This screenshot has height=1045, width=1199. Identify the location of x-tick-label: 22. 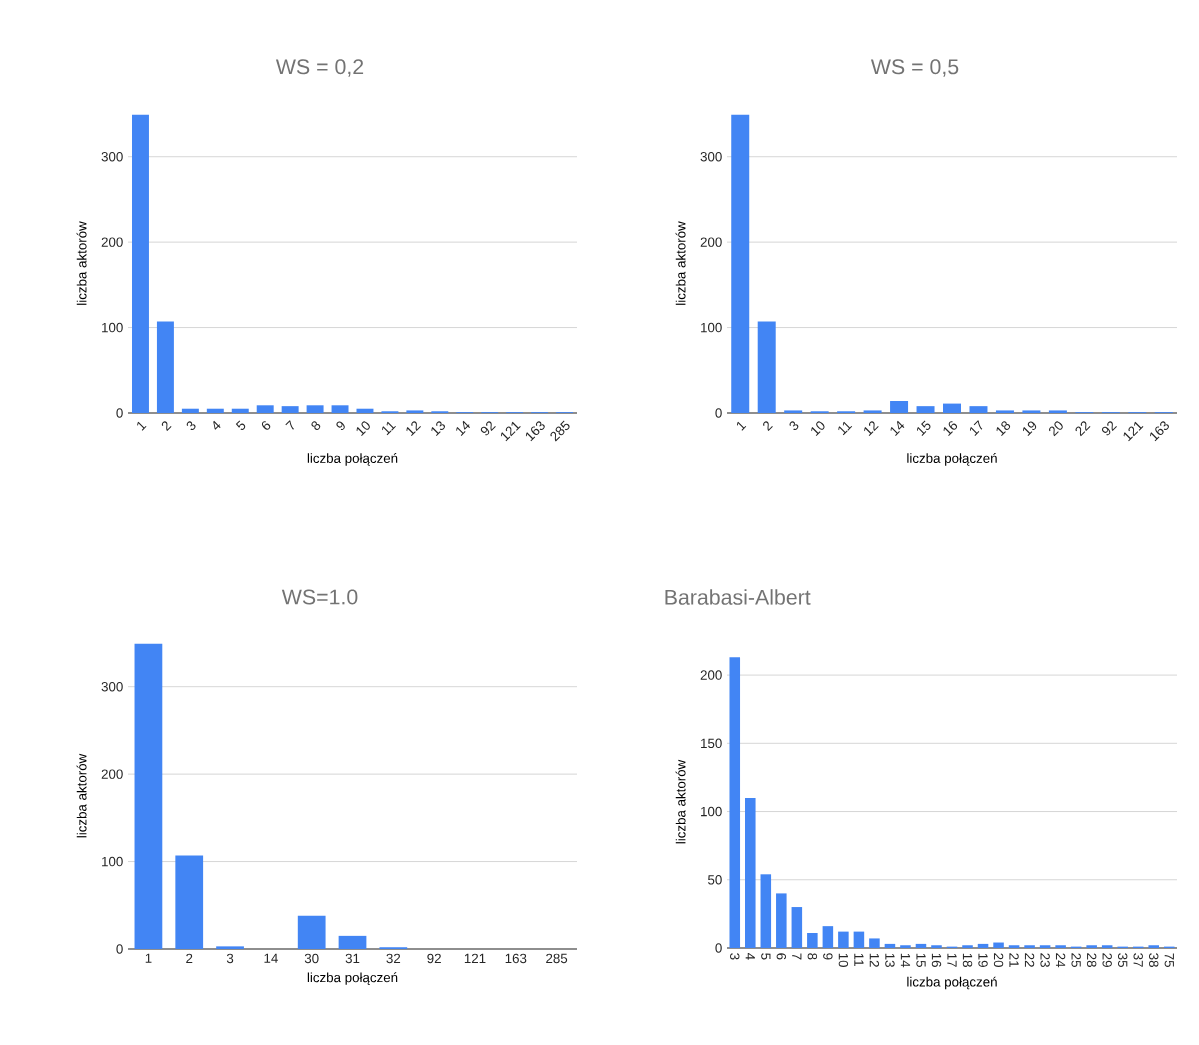
(1083, 429).